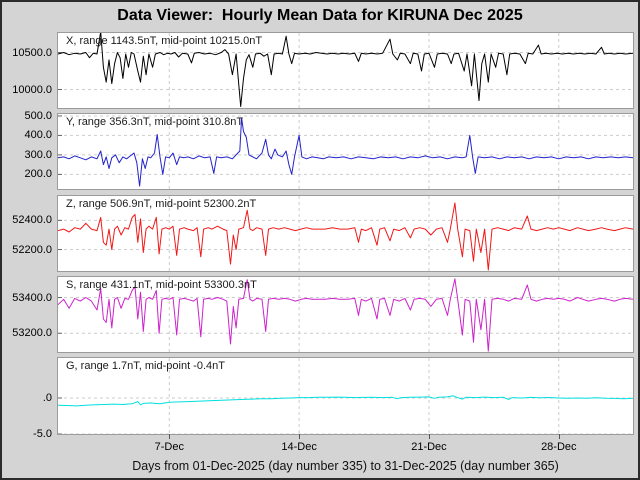  What do you see at coordinates (38, 174) in the screenshot?
I see `y-tick-label: 200.0` at bounding box center [38, 174].